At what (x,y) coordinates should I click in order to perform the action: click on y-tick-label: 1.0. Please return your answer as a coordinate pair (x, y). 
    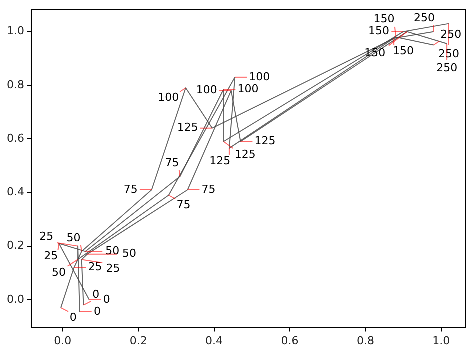
    Looking at the image, I should click on (15, 31).